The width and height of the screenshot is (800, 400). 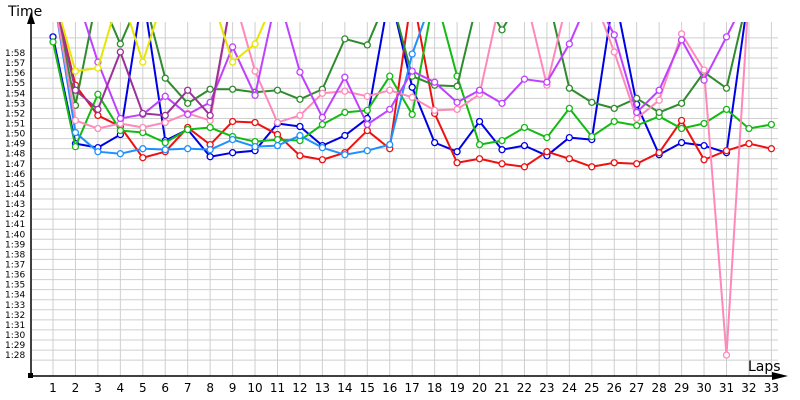 What do you see at coordinates (479, 388) in the screenshot?
I see `x-tick-label: 20` at bounding box center [479, 388].